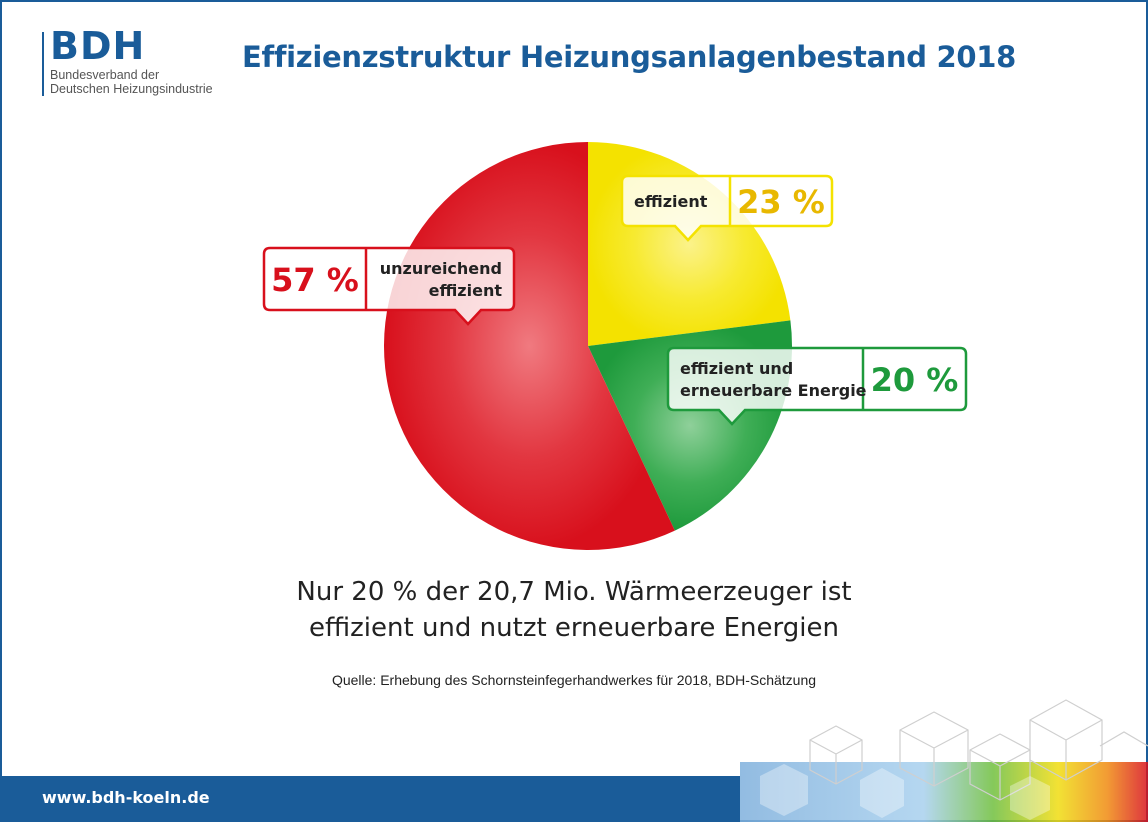 The height and width of the screenshot is (822, 1148). Describe the element at coordinates (43, 64) in the screenshot. I see `logo-bar` at that location.